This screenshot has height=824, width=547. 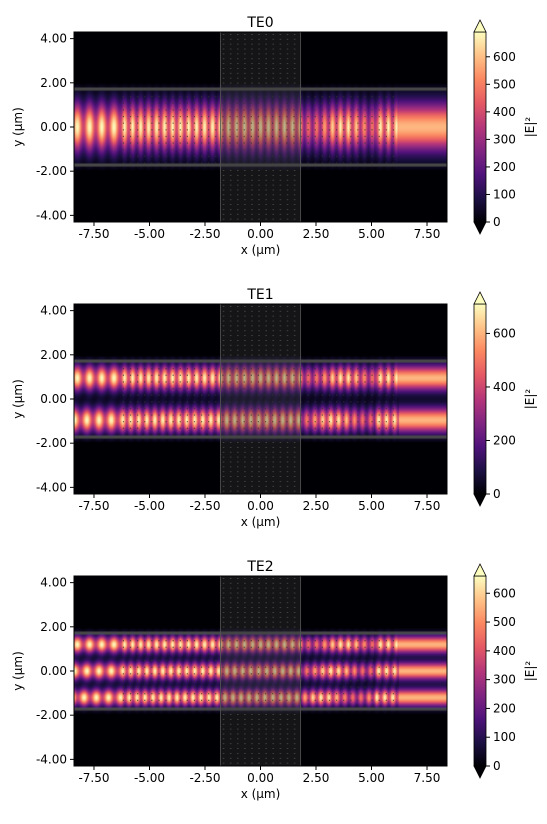 What do you see at coordinates (259, 295) in the screenshot?
I see `chart-title: TE1` at bounding box center [259, 295].